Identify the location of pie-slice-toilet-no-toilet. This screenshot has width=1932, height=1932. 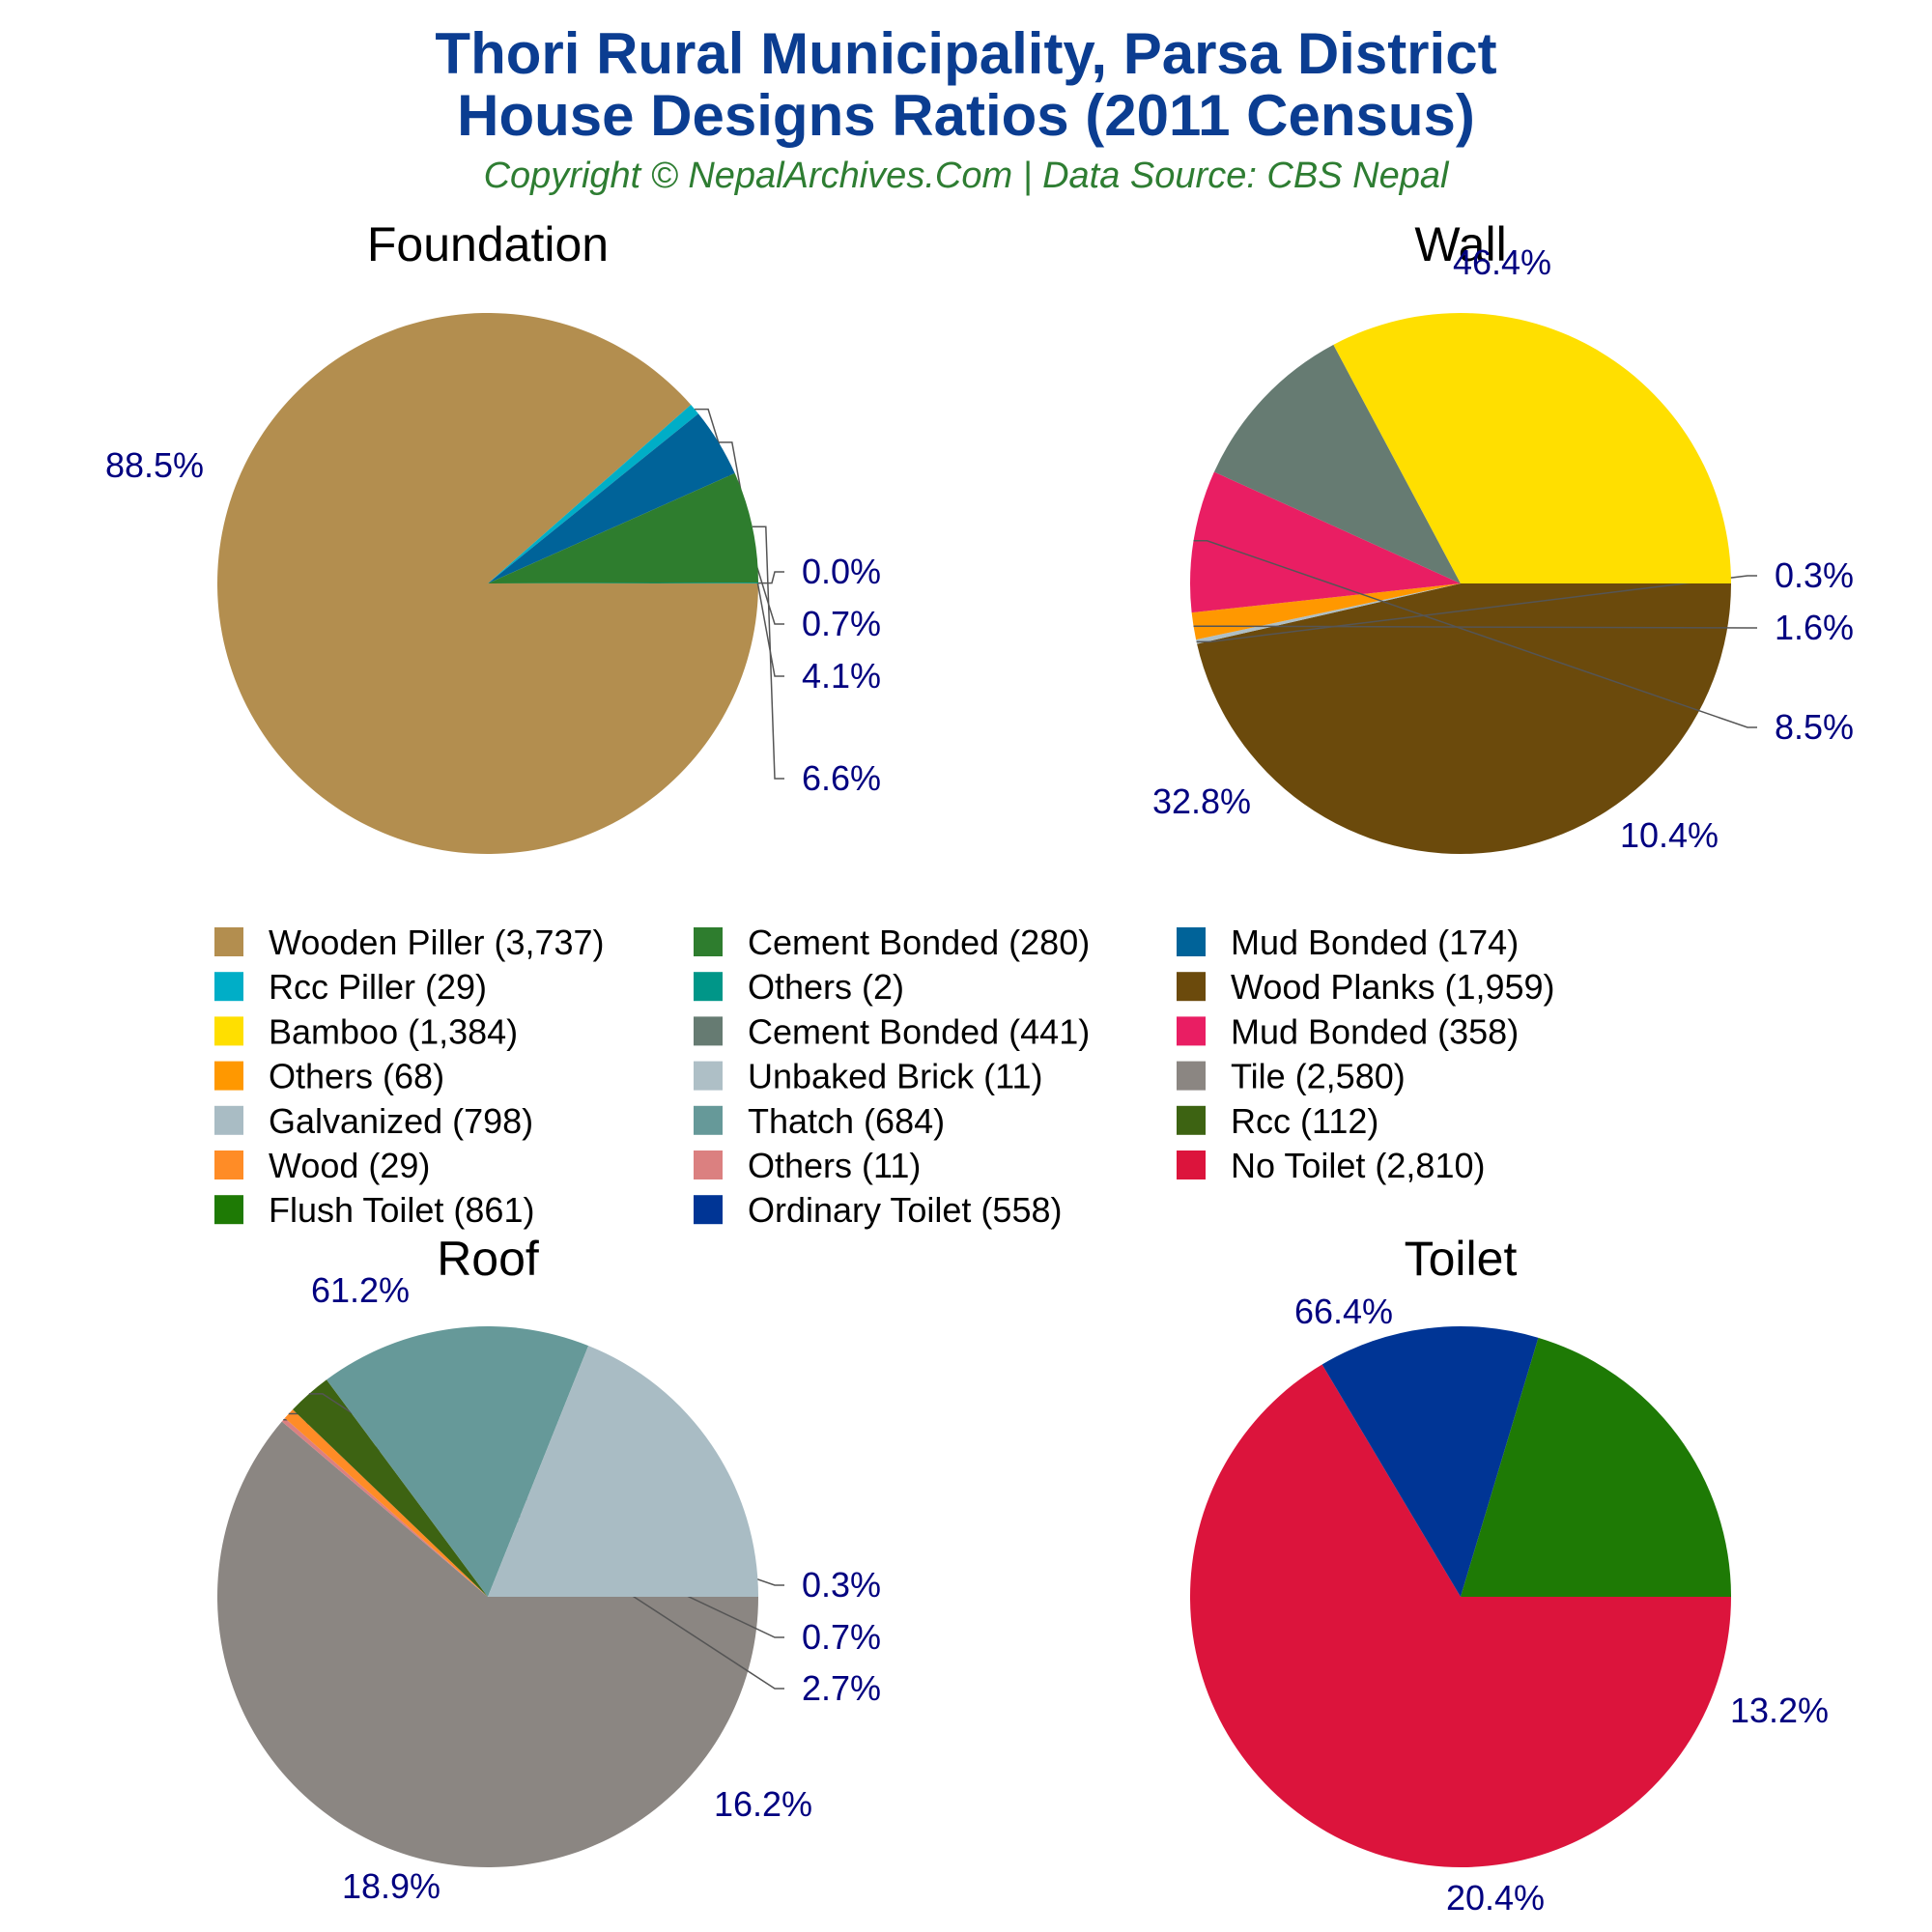
(1460, 1616).